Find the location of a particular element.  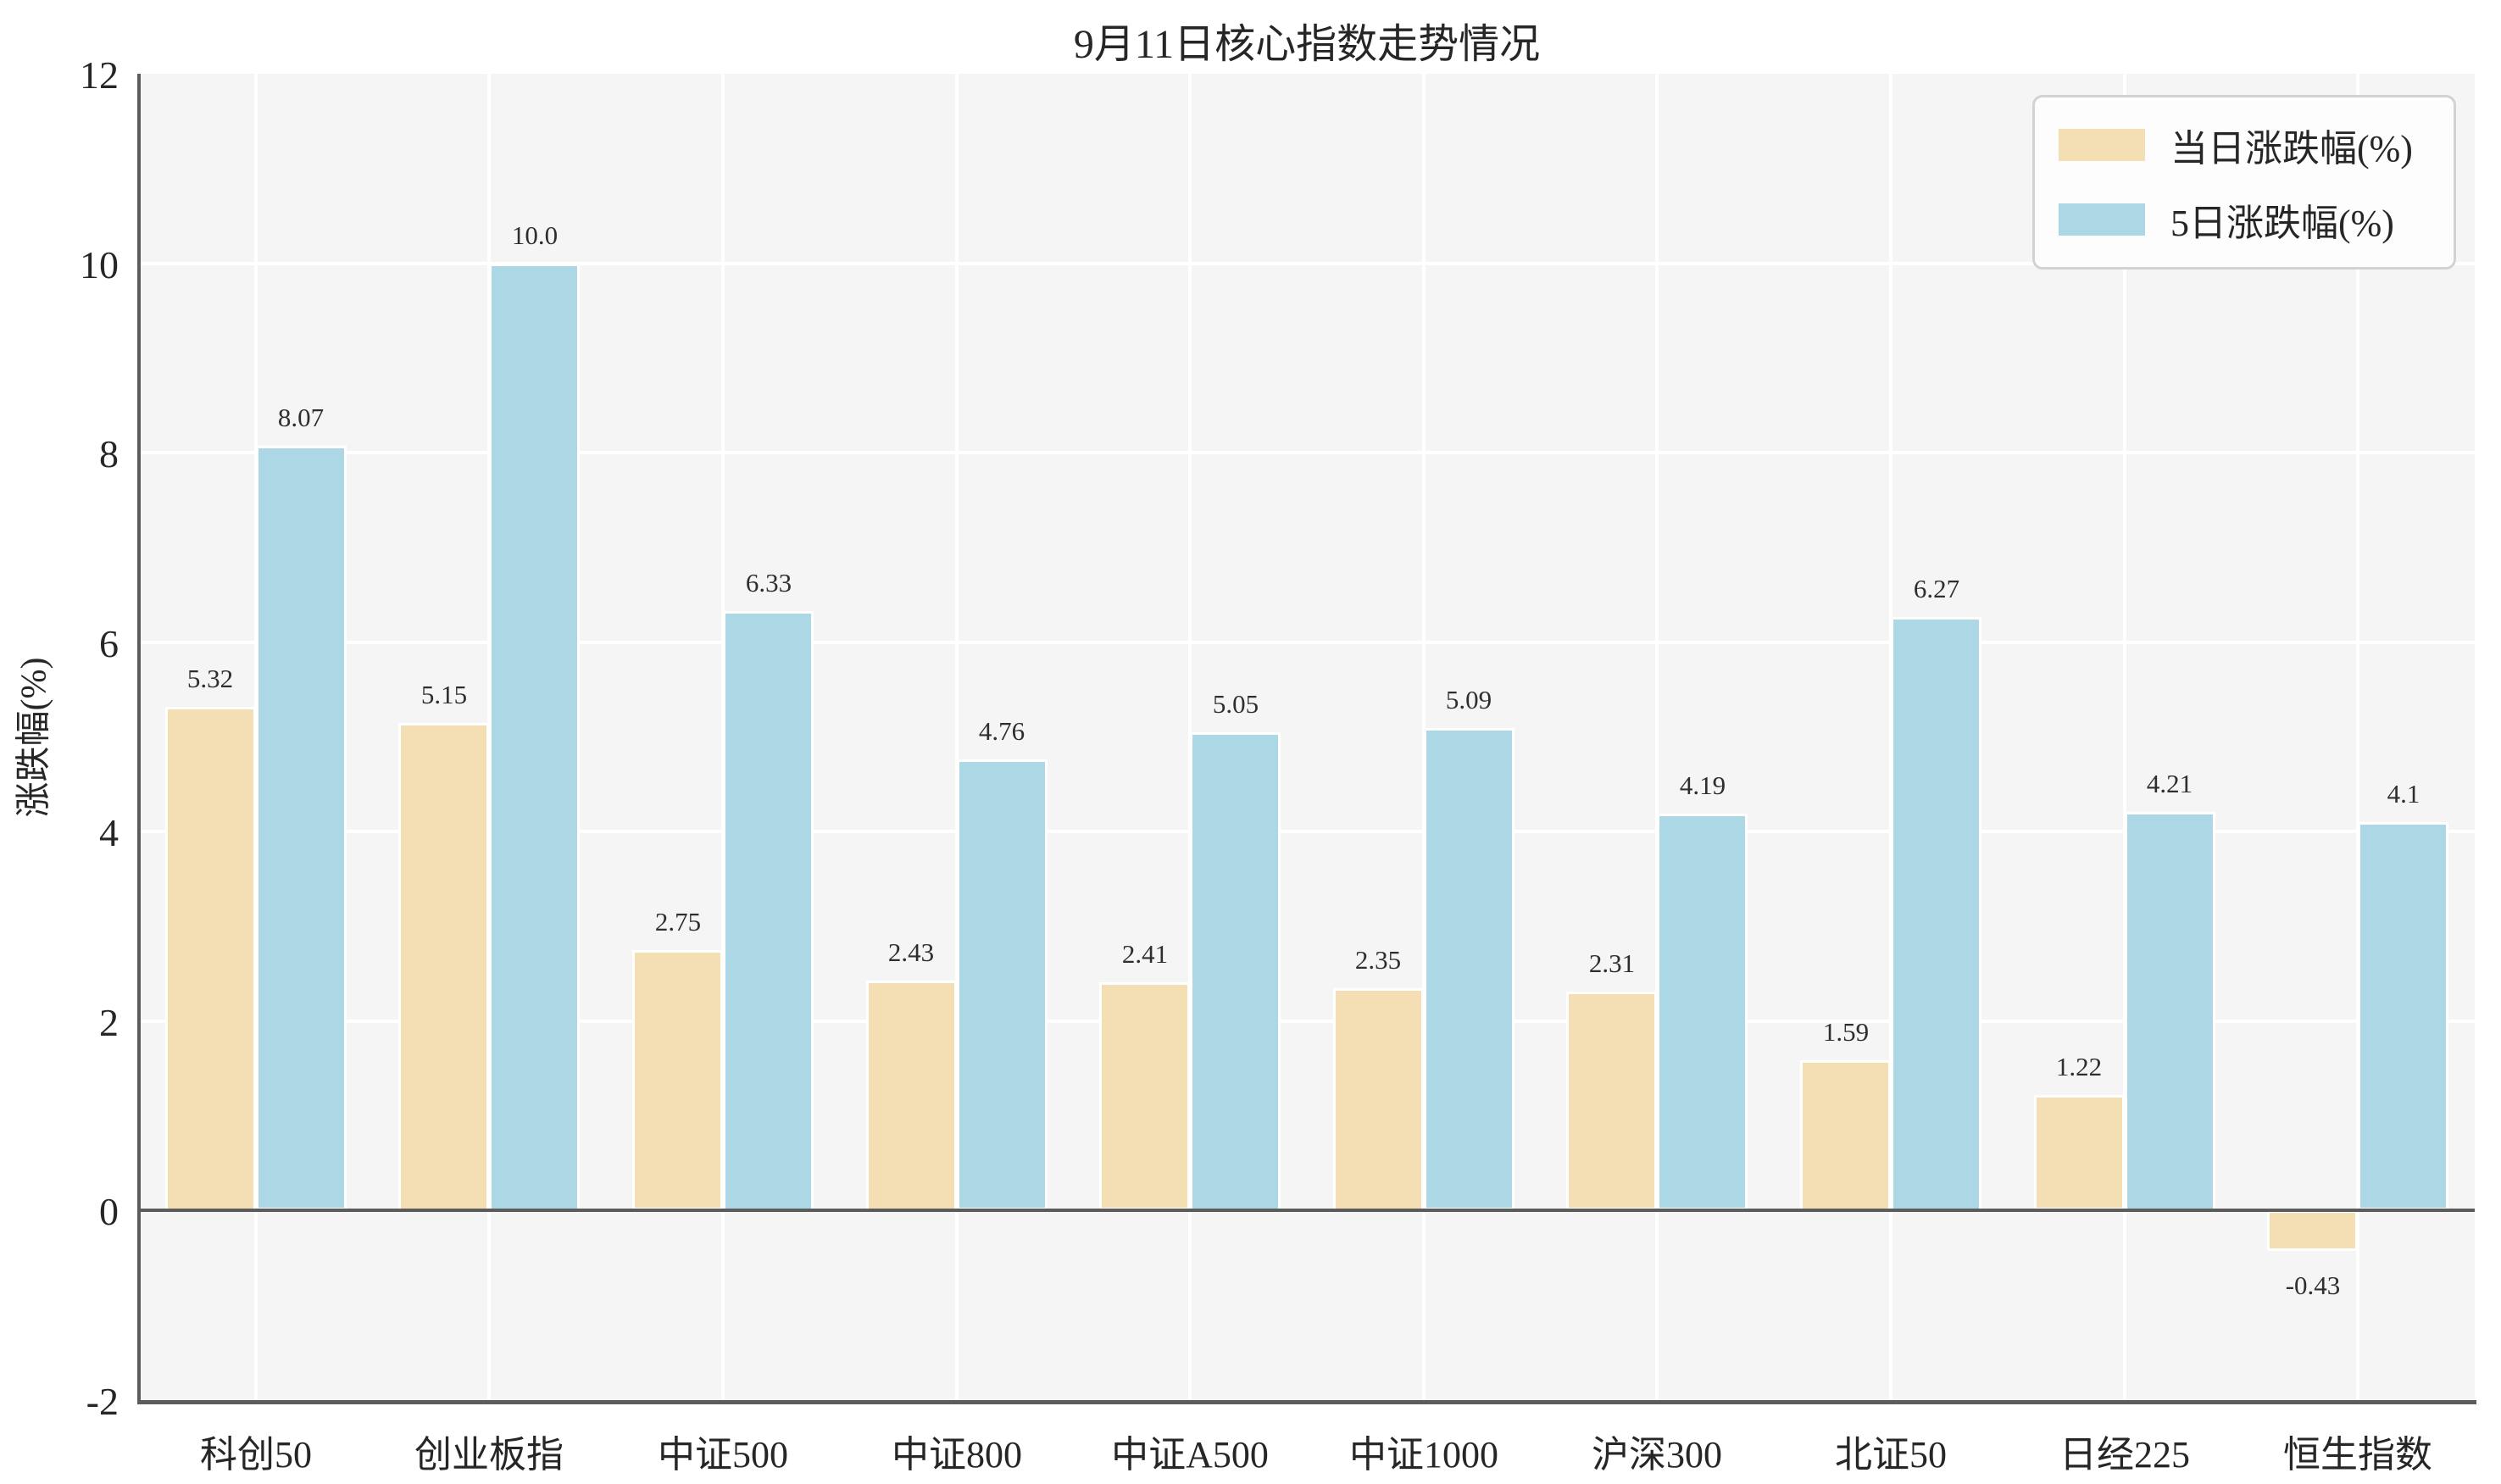

bar-5日涨跌幅(%)-科创50 is located at coordinates (301, 828).